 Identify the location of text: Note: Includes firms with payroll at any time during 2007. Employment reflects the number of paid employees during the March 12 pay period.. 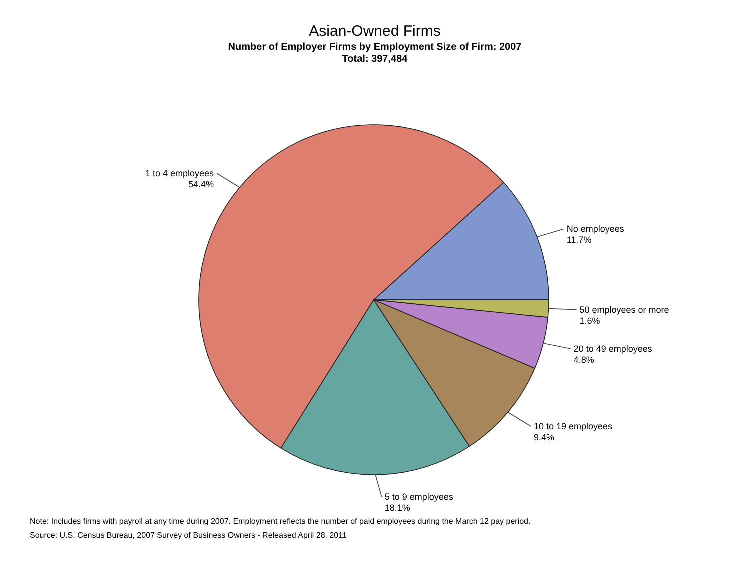
(280, 521).